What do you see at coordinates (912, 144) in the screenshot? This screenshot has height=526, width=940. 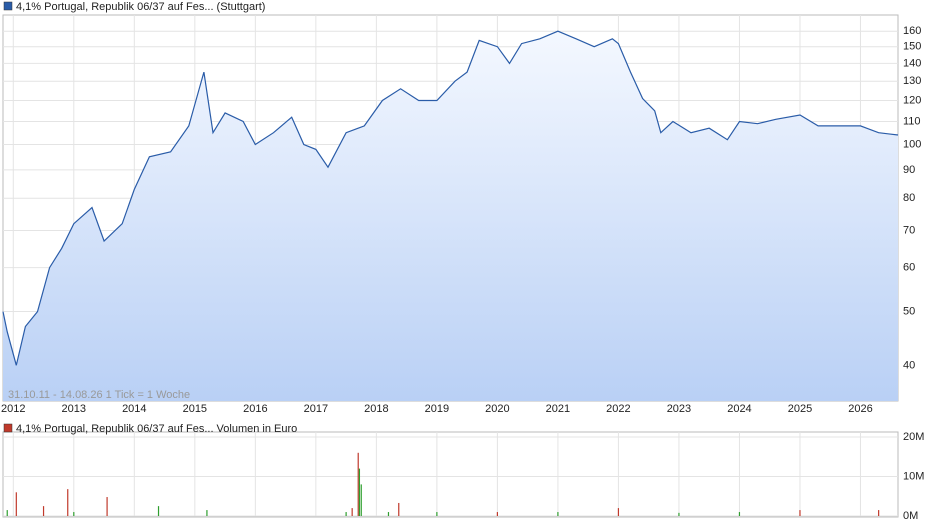 I see `y-tick-label: 100` at bounding box center [912, 144].